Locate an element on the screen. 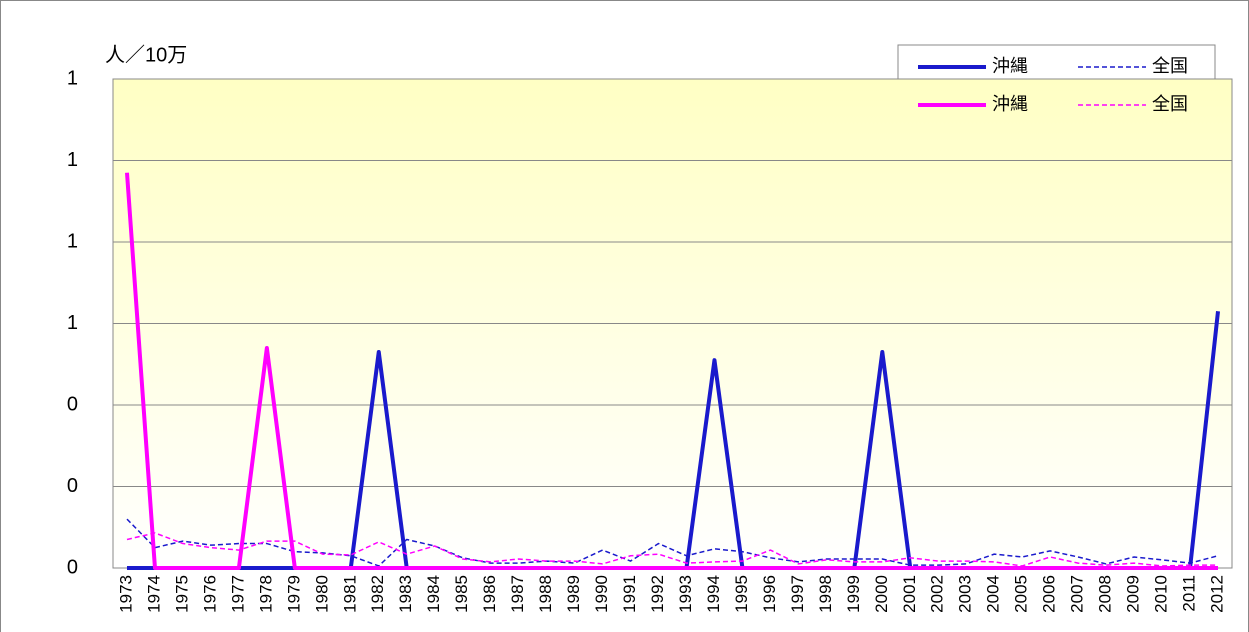 The image size is (1249, 632). x-tick-label: 1983 is located at coordinates (405, 594).